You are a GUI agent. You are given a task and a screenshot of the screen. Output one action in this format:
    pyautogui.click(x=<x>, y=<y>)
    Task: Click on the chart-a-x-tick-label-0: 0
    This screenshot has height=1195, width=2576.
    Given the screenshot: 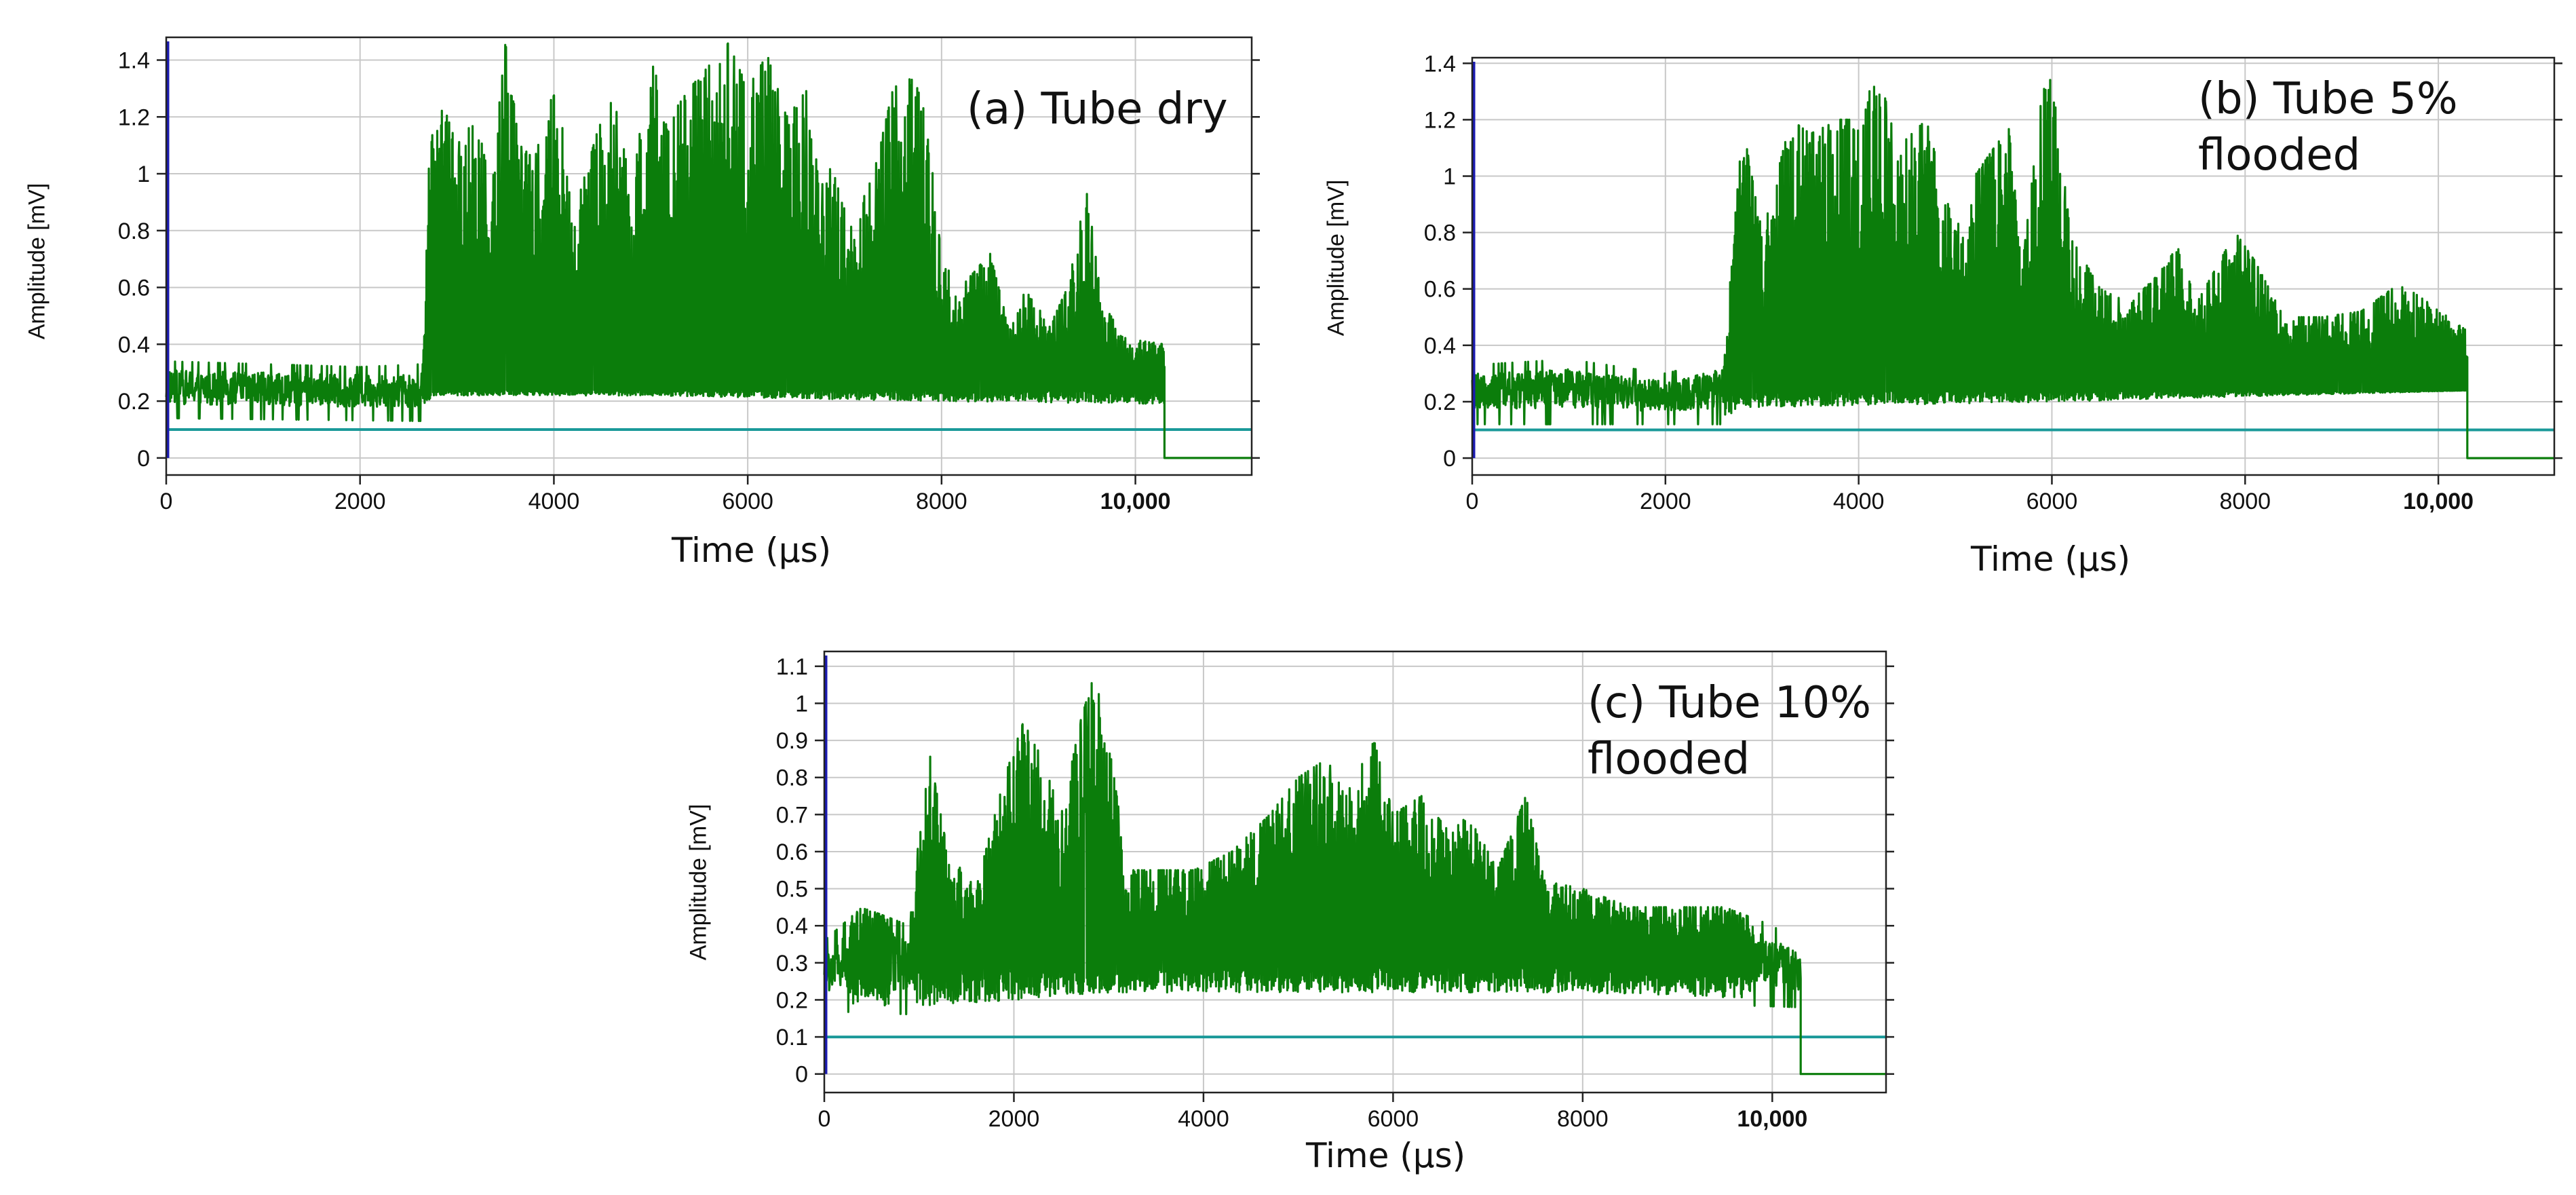 What is the action you would take?
    pyautogui.click(x=166, y=501)
    